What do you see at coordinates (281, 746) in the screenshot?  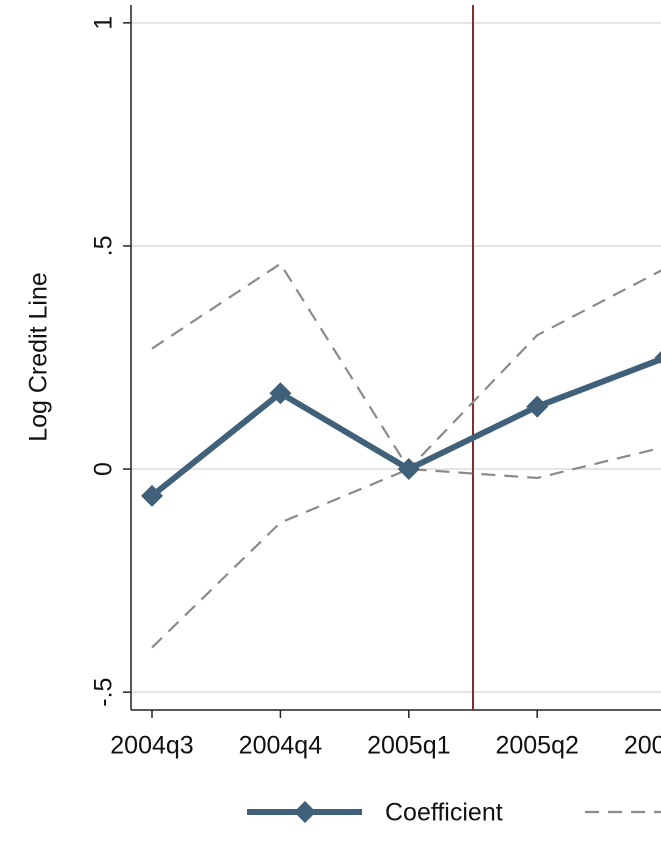 I see `x-tick-label: 2004q4` at bounding box center [281, 746].